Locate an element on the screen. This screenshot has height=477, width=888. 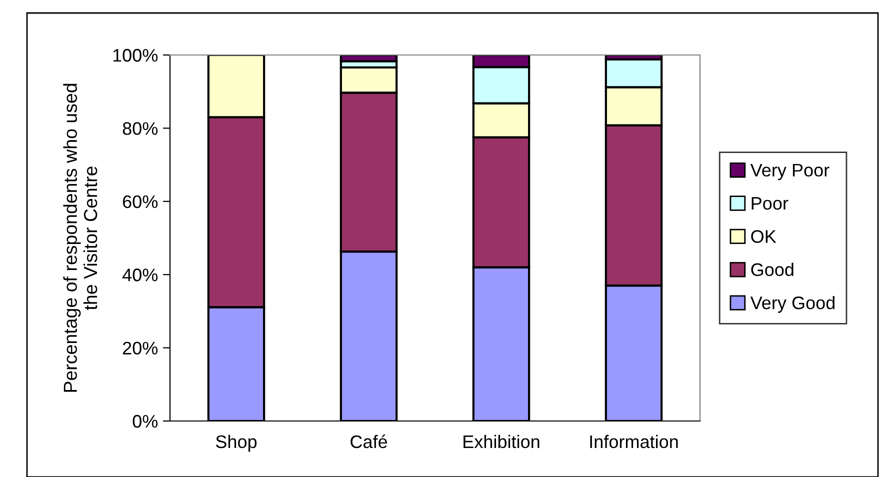
y-tick-label: 100% is located at coordinates (135, 55).